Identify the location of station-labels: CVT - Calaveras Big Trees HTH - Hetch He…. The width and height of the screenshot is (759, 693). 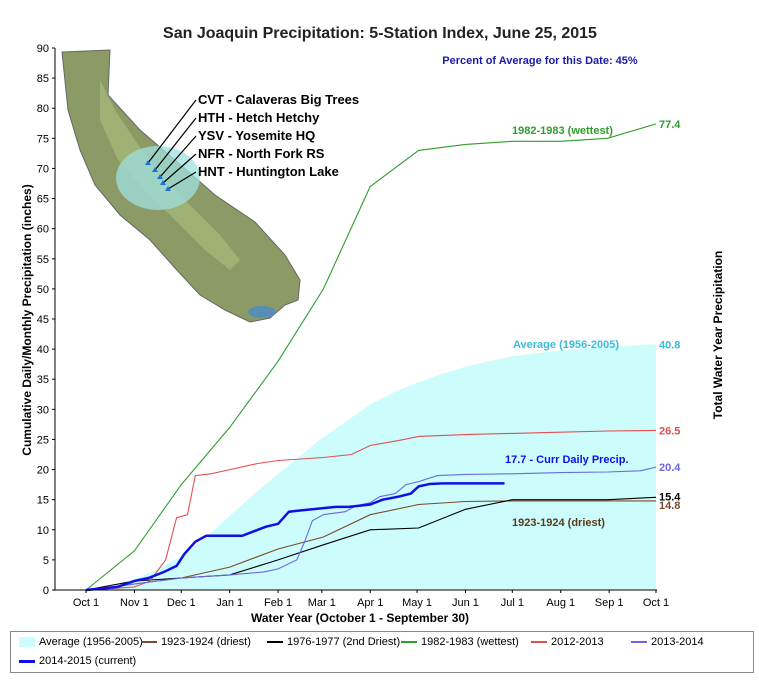
(278, 135).